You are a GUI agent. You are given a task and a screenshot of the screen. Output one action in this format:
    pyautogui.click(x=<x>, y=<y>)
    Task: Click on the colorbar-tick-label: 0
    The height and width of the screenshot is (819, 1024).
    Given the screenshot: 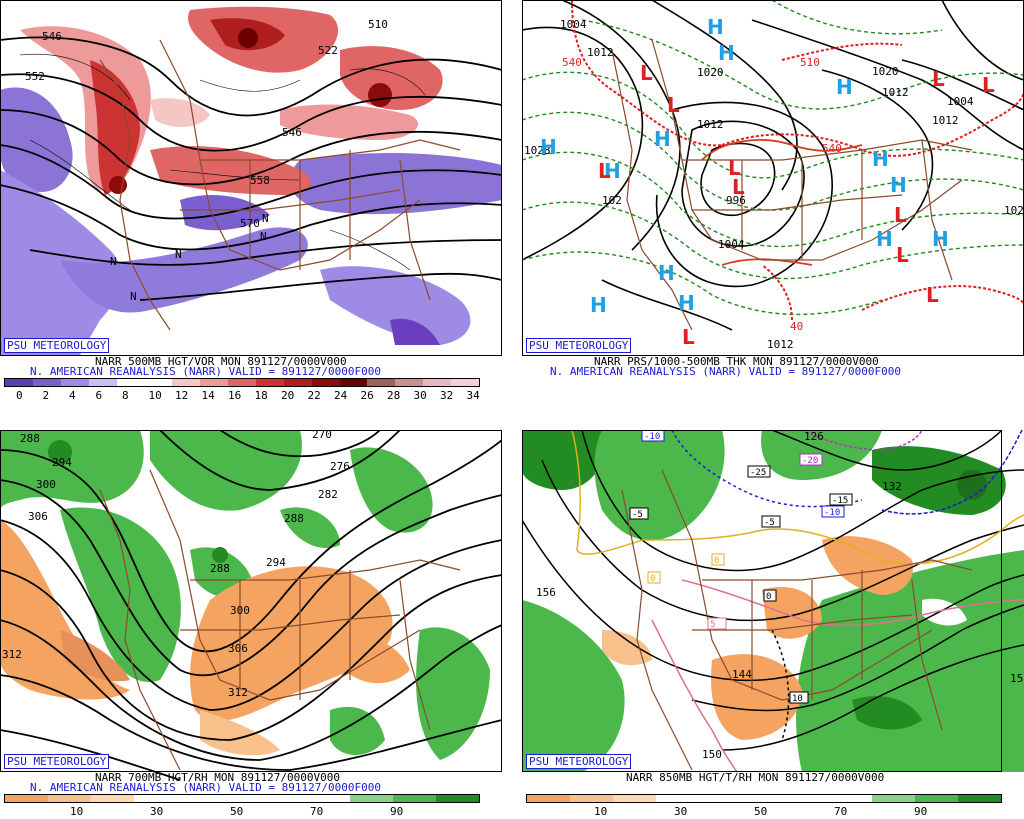 What is the action you would take?
    pyautogui.click(x=19, y=395)
    